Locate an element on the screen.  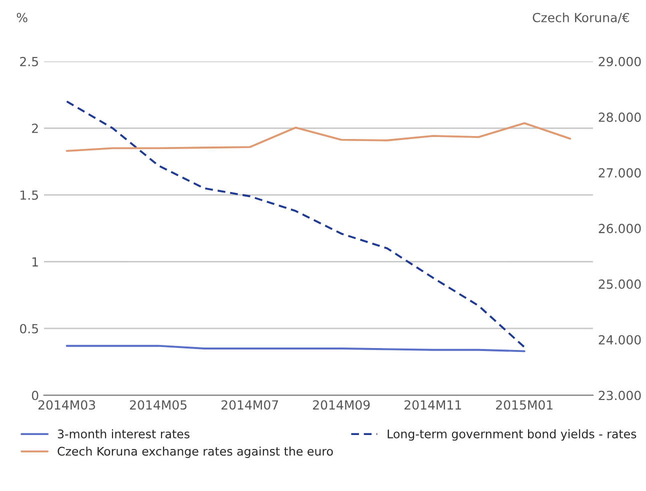
y2-tick-label: 28.000 is located at coordinates (619, 117).